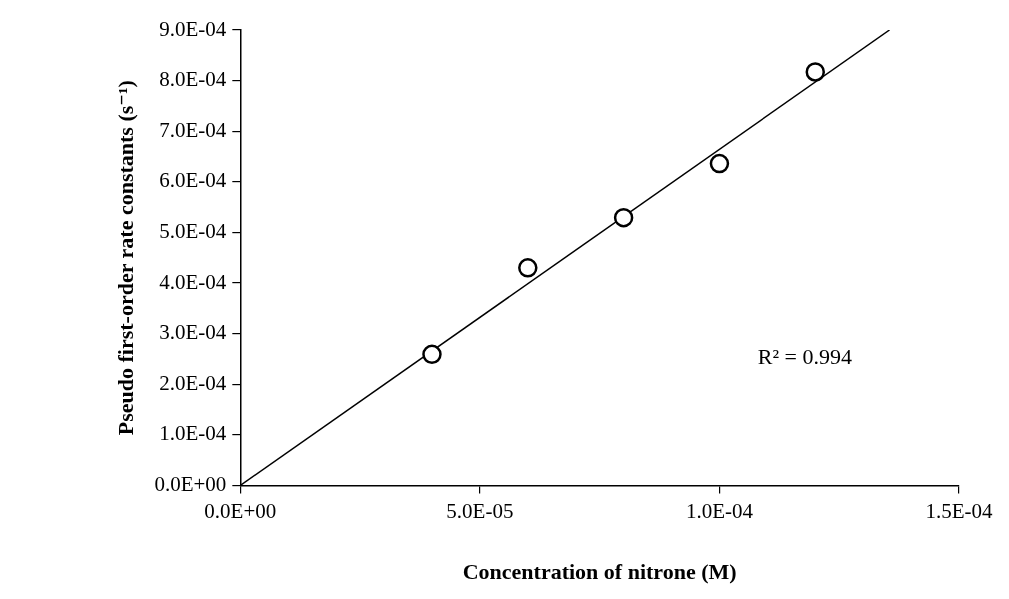  I want to click on x-tick-label: 0.0E+00, so click(240, 510).